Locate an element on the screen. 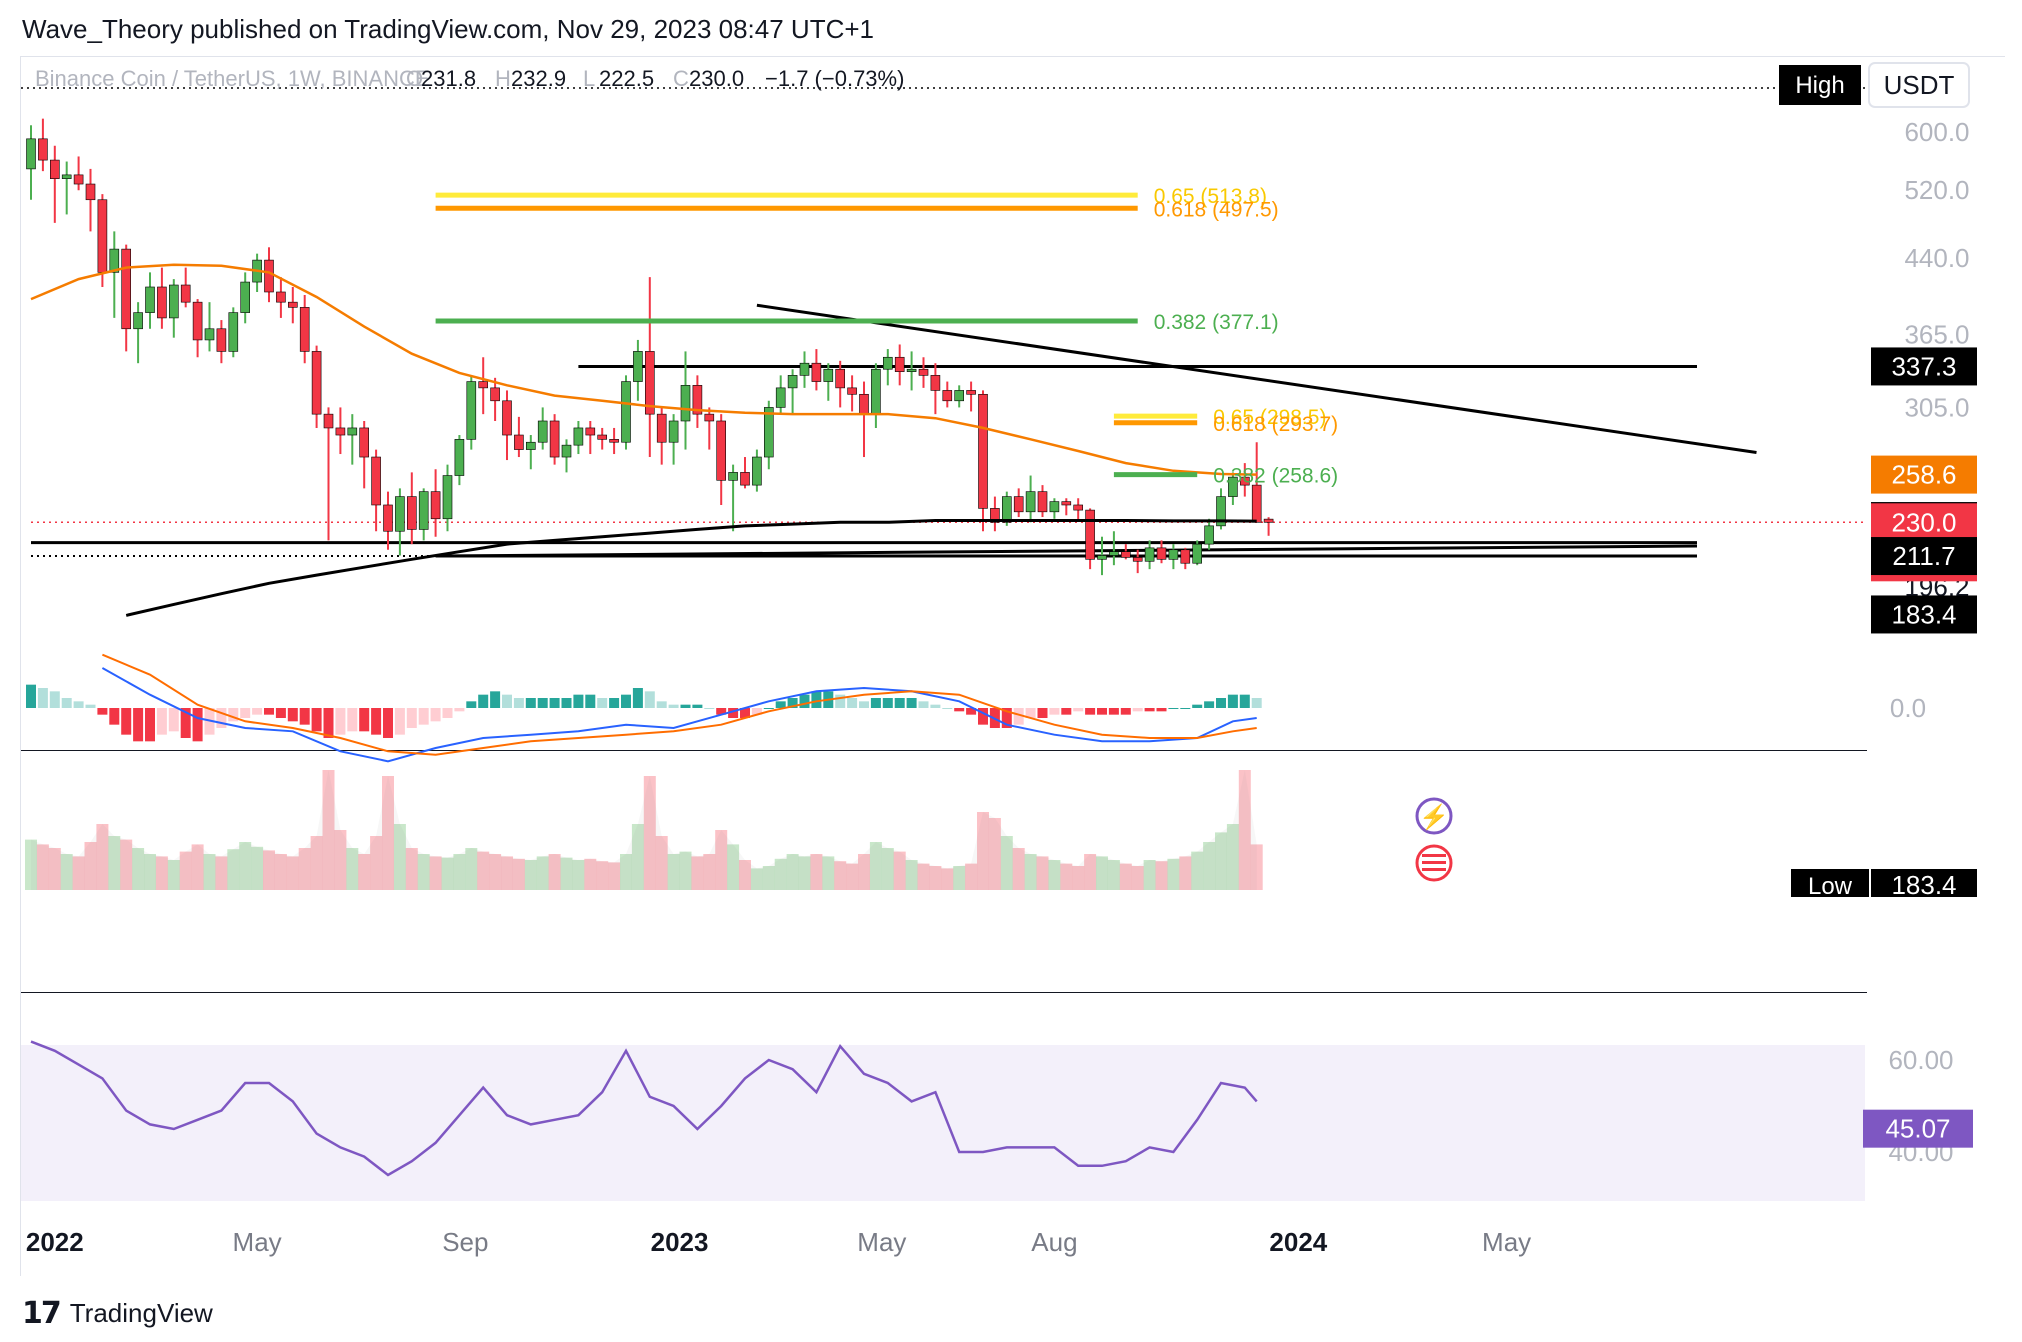 Image resolution: width=2022 pixels, height=1342 pixels. currency-button is located at coordinates (1919, 85).